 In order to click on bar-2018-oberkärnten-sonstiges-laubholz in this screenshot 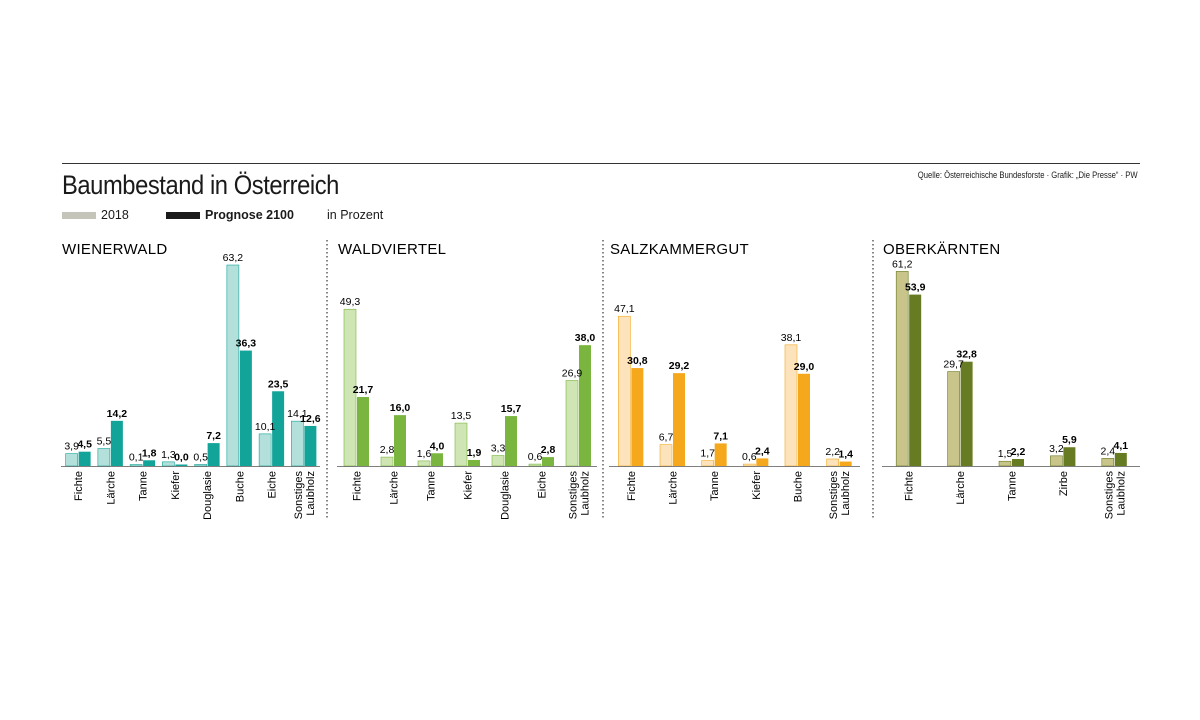, I will do `click(1108, 462)`.